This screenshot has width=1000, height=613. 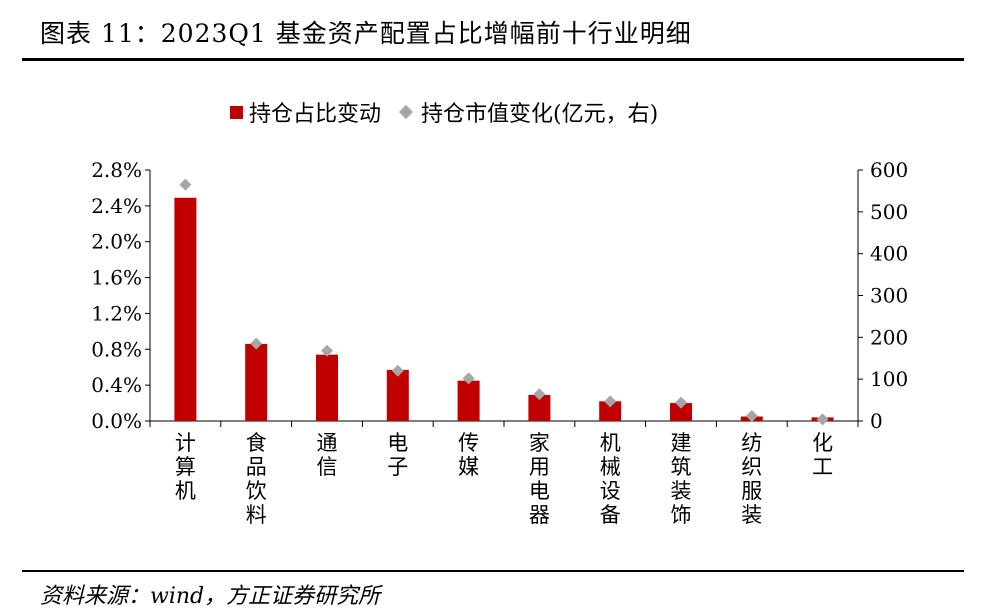 I want to click on legend-bar-swatch, so click(x=236, y=112).